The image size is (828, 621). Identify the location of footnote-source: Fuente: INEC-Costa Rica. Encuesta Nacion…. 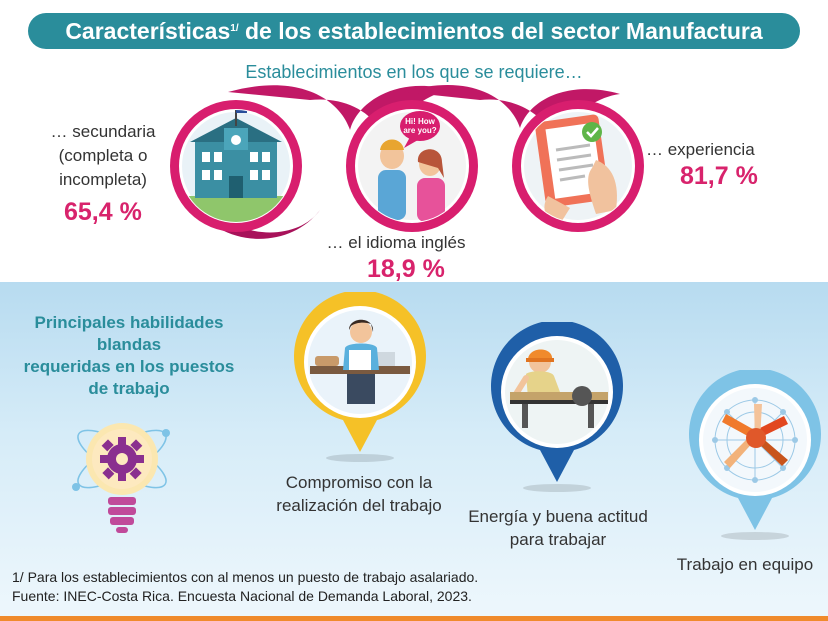
(242, 596).